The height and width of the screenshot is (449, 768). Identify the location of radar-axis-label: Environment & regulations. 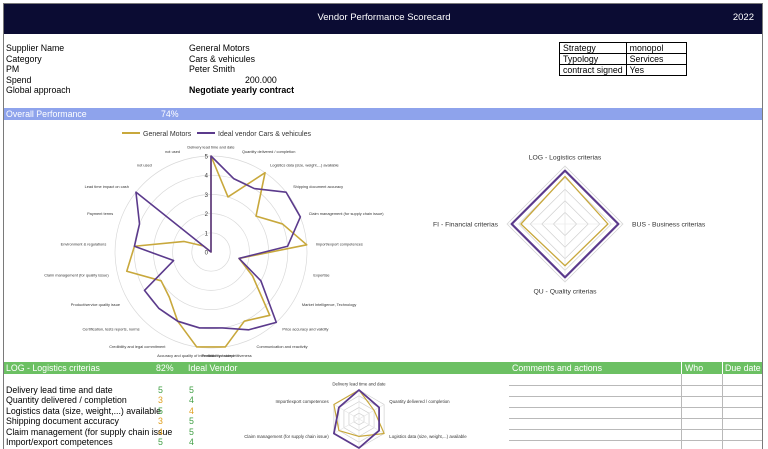
(84, 244).